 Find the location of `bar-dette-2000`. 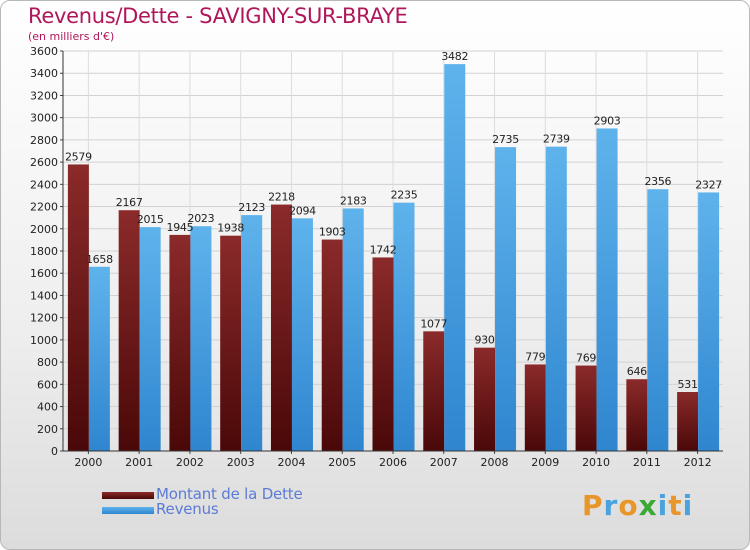

bar-dette-2000 is located at coordinates (78, 307).